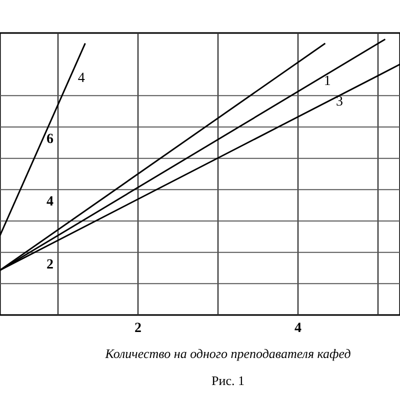 This screenshot has height=400, width=400. I want to click on series-label: 3, so click(339, 102).